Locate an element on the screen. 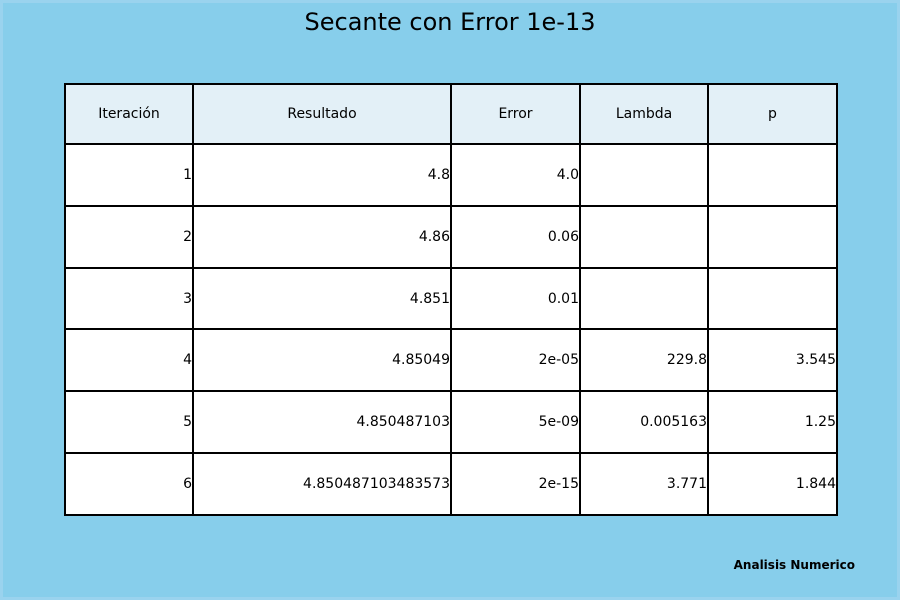 Image resolution: width=900 pixels, height=600 pixels. table-row: 6 4.850487103483573 2e-15 3.771 1.844 is located at coordinates (451, 484).